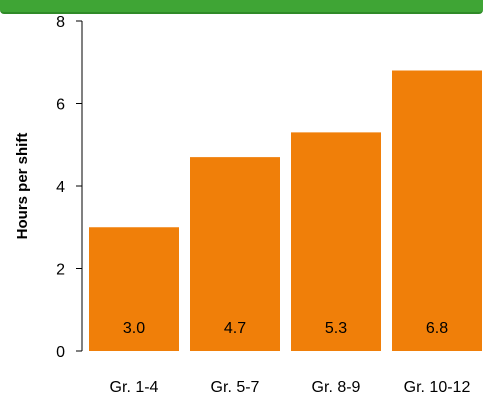 The height and width of the screenshot is (395, 483). What do you see at coordinates (134, 387) in the screenshot?
I see `x-tick-label: Gr. 1-4` at bounding box center [134, 387].